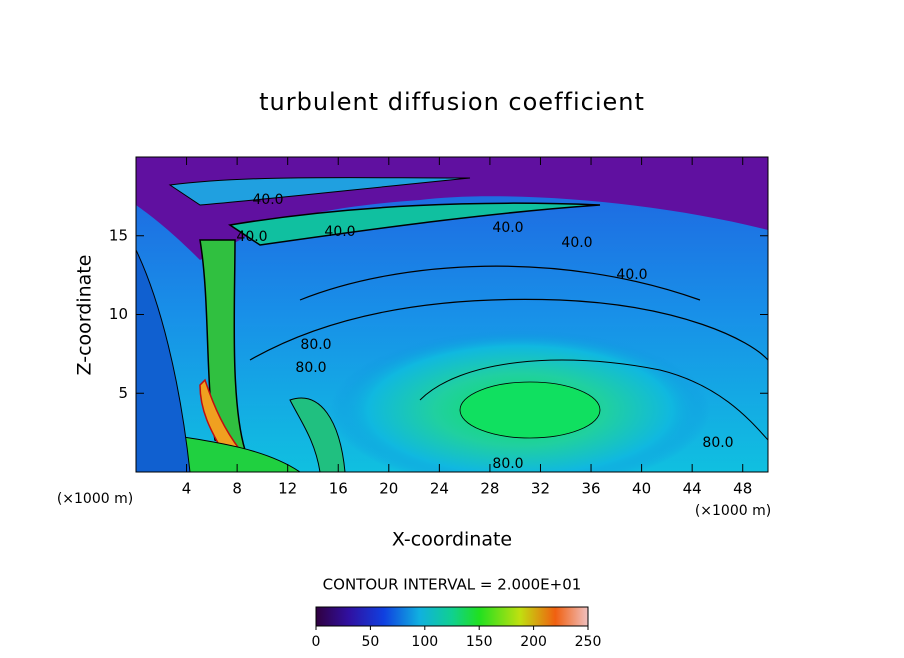  What do you see at coordinates (588, 642) in the screenshot?
I see `colorbar-tick-label: 250` at bounding box center [588, 642].